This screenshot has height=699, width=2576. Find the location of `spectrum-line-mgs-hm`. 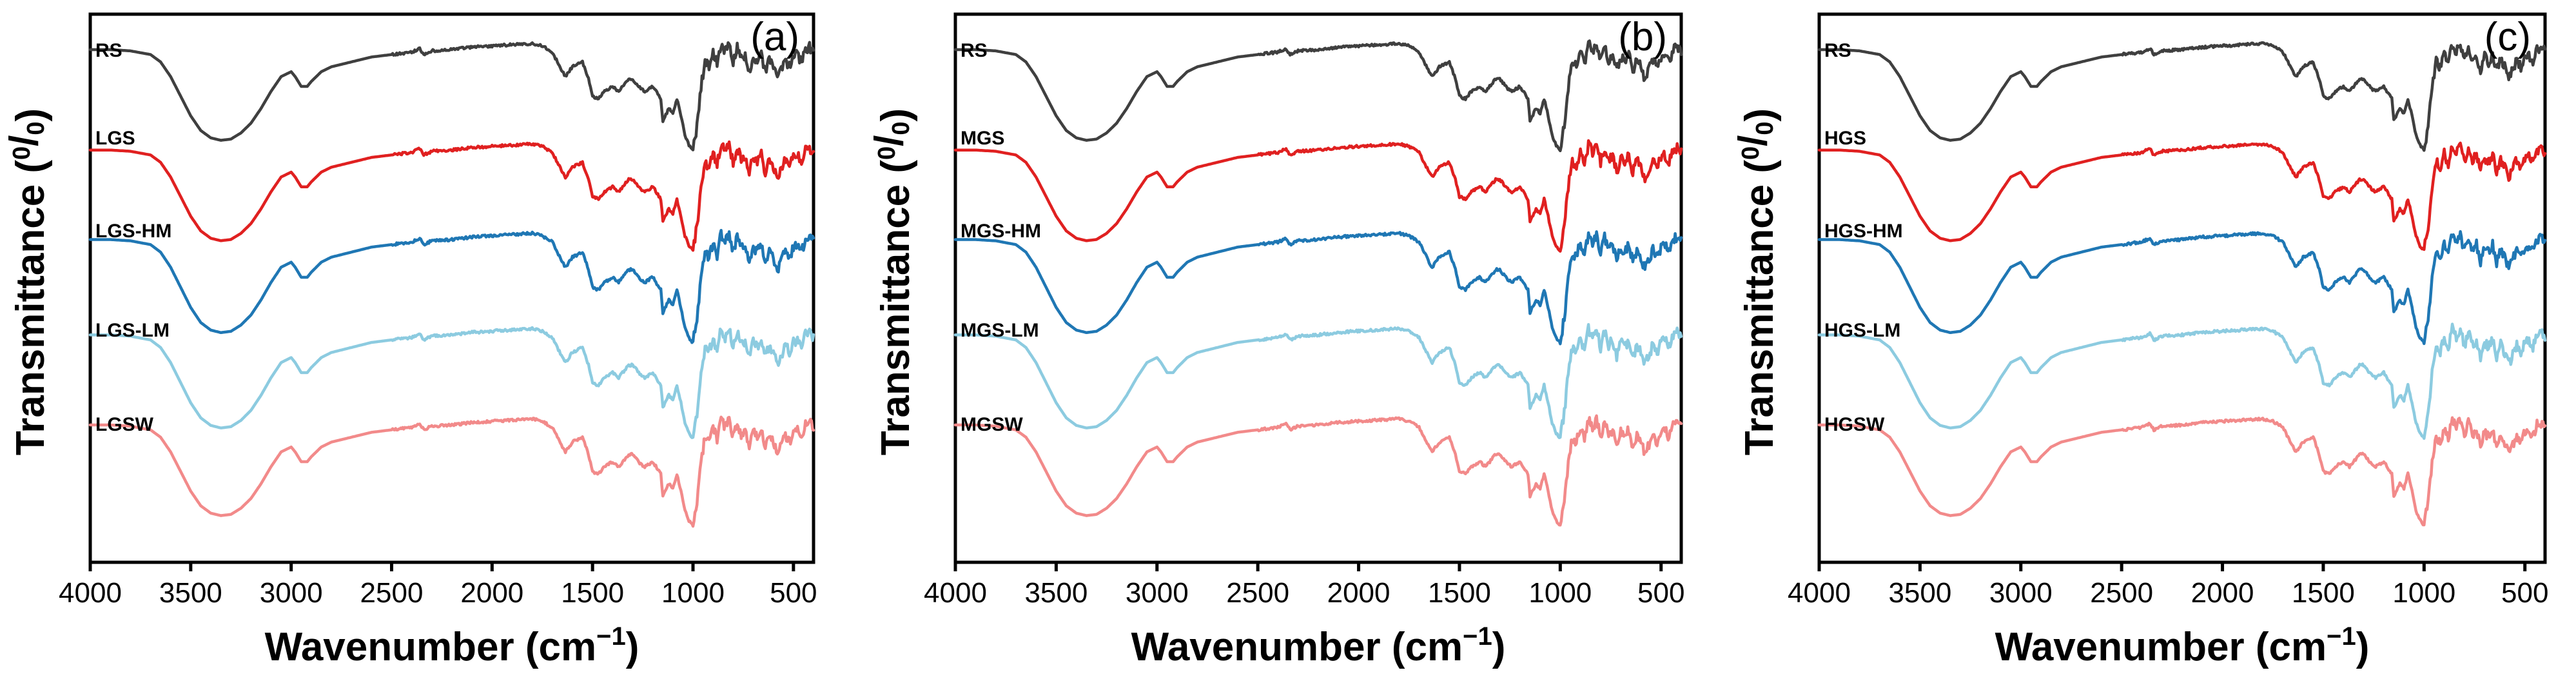

spectrum-line-mgs-hm is located at coordinates (1318, 288).